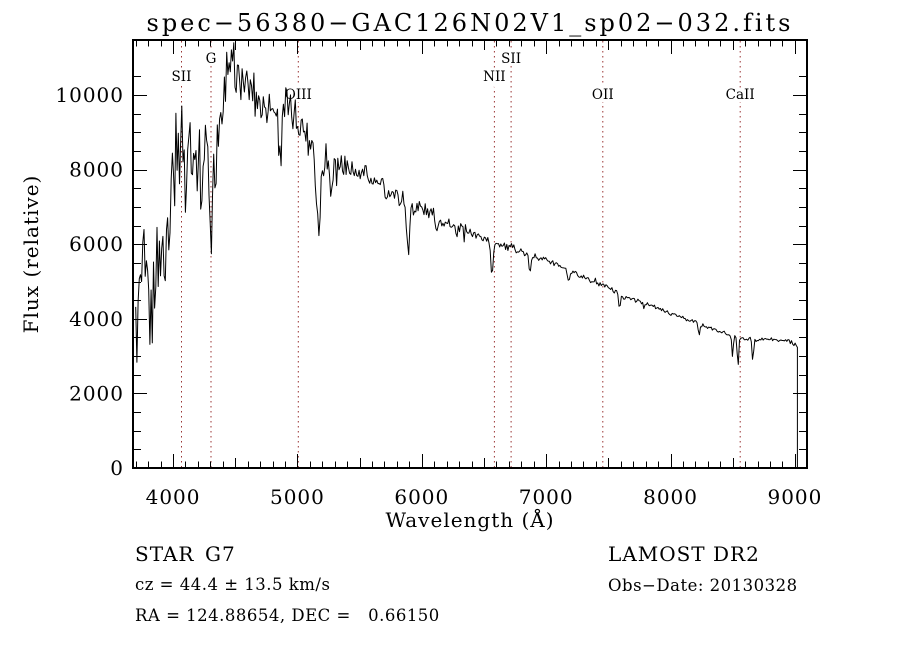 The image size is (900, 650). I want to click on x-tick-label: 4000, so click(173, 497).